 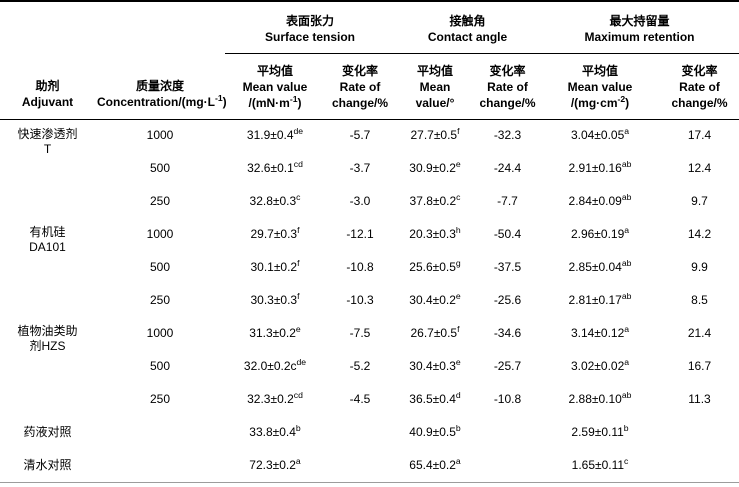 What do you see at coordinates (507, 234) in the screenshot?
I see `contact-angle-rate-cell: -50.4` at bounding box center [507, 234].